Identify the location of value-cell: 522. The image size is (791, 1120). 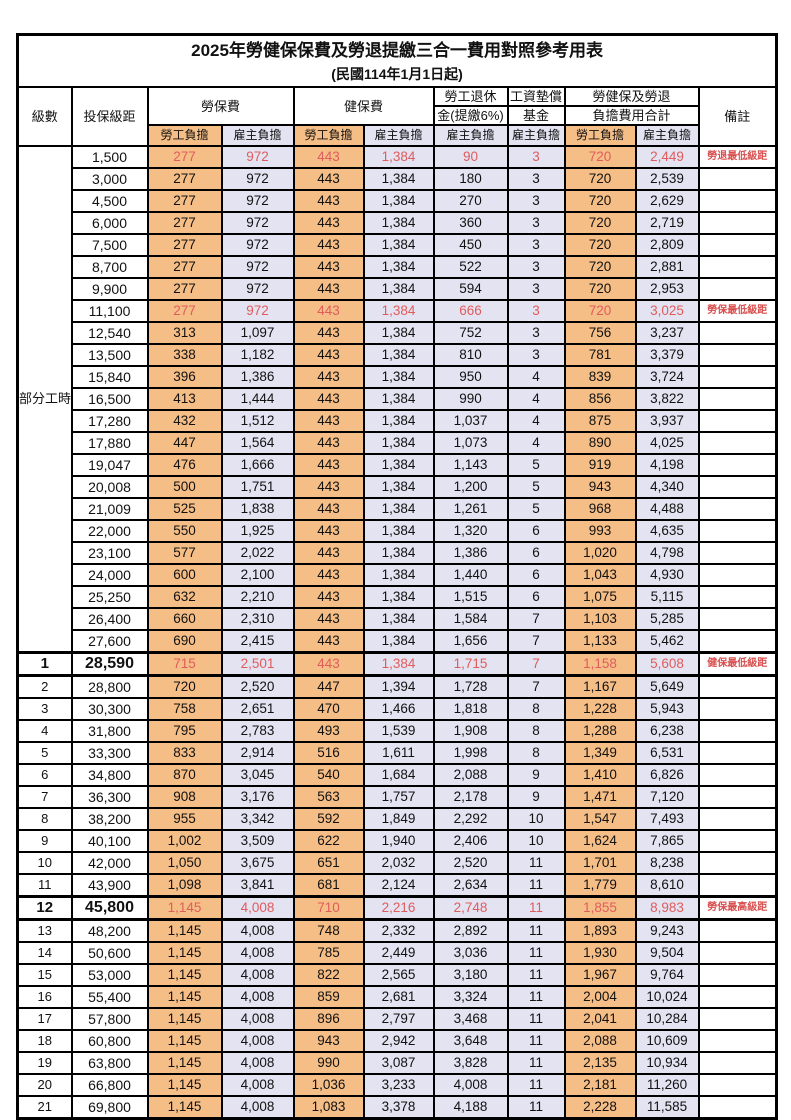
(470, 267).